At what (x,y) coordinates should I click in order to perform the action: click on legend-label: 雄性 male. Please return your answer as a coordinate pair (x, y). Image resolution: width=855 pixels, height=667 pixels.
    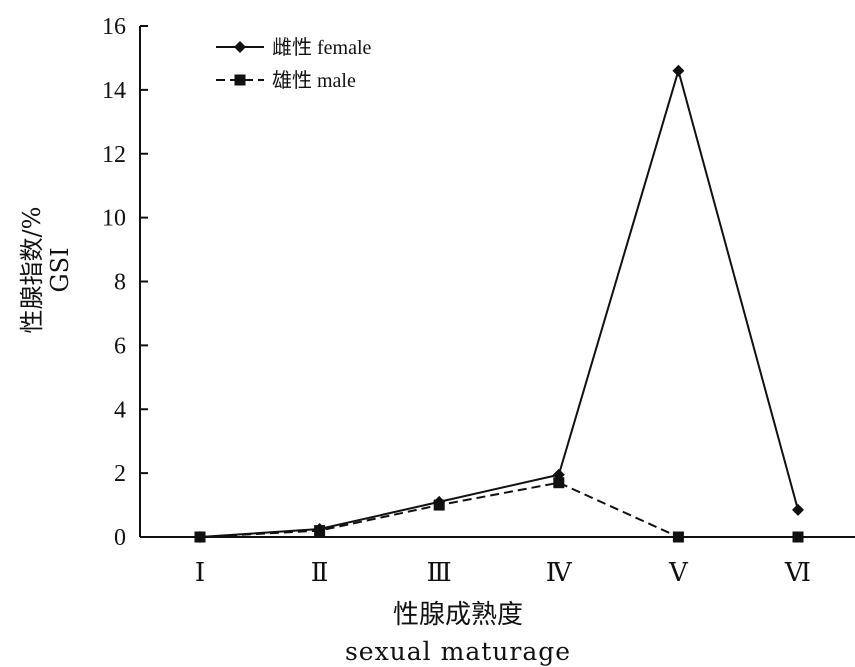
    Looking at the image, I should click on (314, 80).